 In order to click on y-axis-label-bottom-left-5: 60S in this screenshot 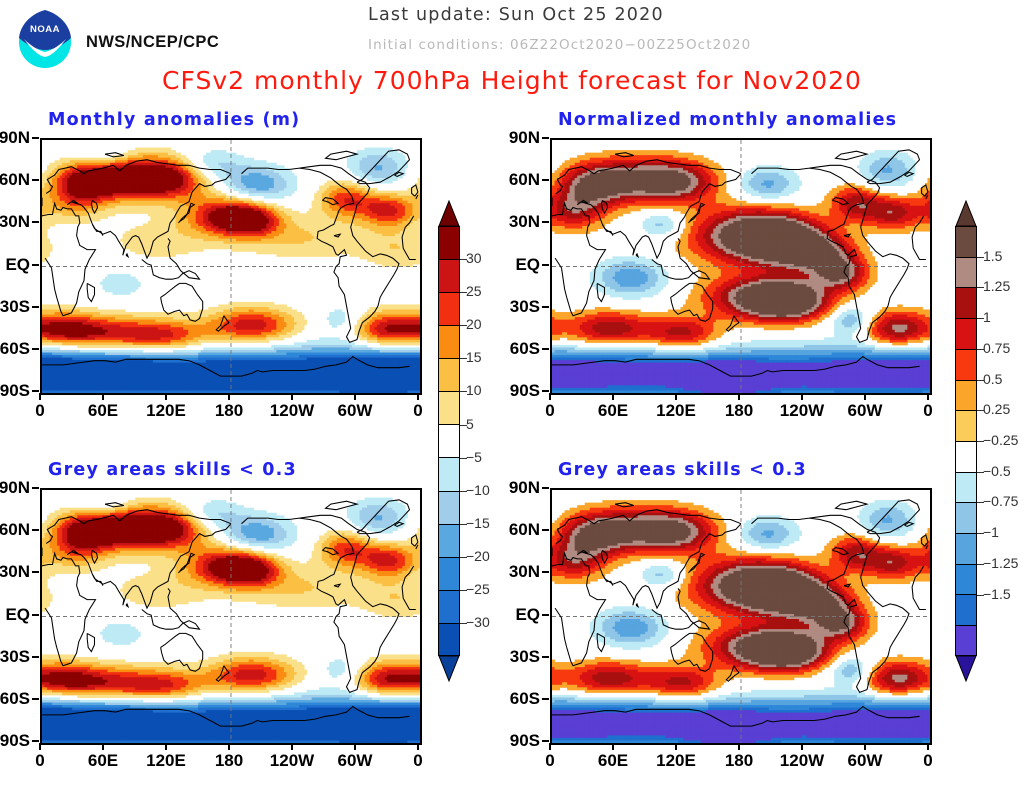, I will do `click(15, 699)`.